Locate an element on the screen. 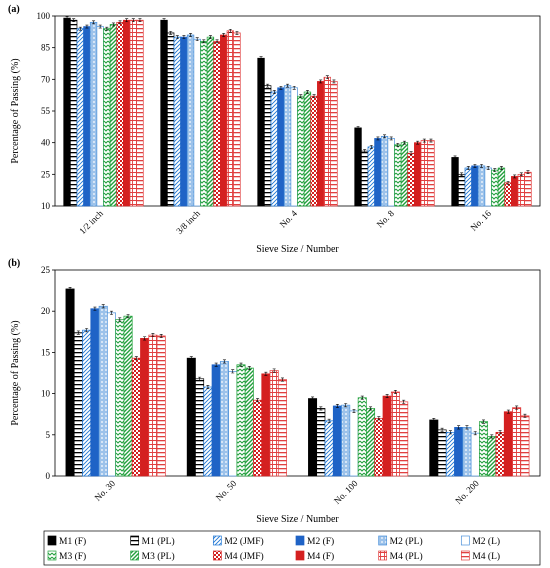 This screenshot has height=568, width=550. bar-m2-f--0 is located at coordinates (87, 116).